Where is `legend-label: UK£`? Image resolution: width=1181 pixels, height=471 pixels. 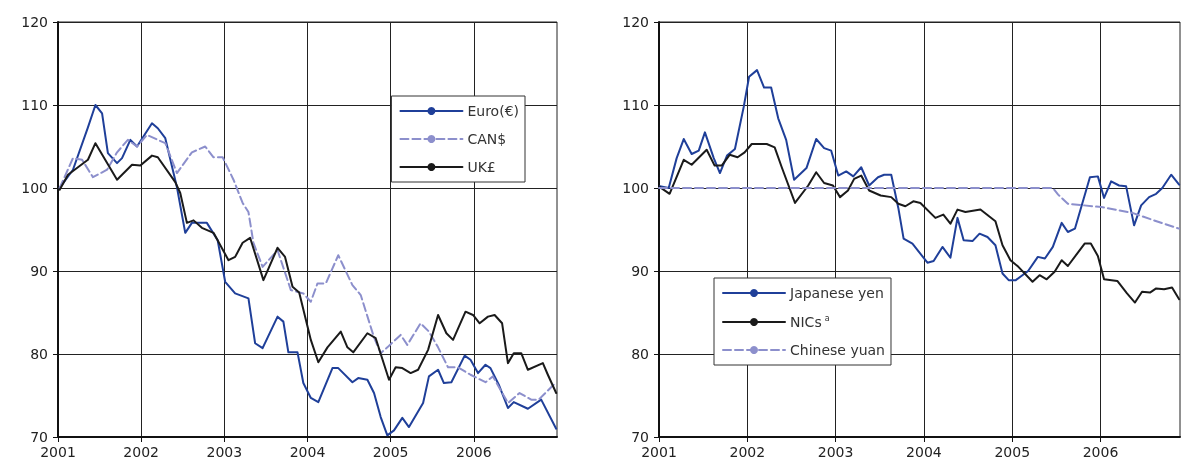 legend-label: UK£ is located at coordinates (481, 167).